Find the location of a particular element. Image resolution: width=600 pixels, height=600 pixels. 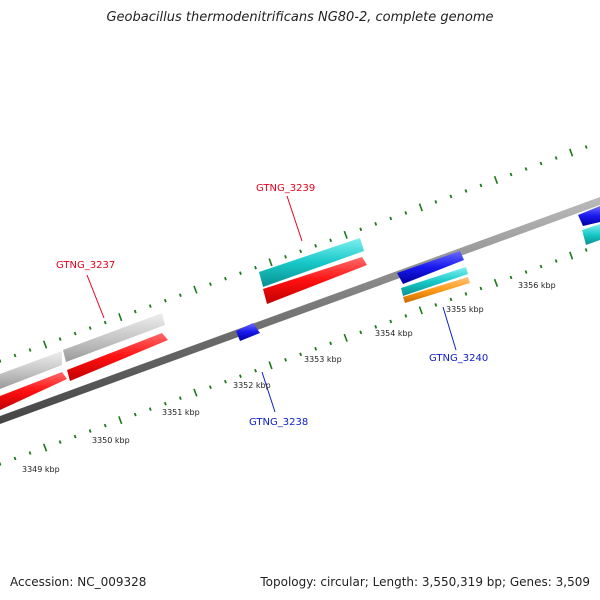

scale-label: 3351 kbp is located at coordinates (181, 412).